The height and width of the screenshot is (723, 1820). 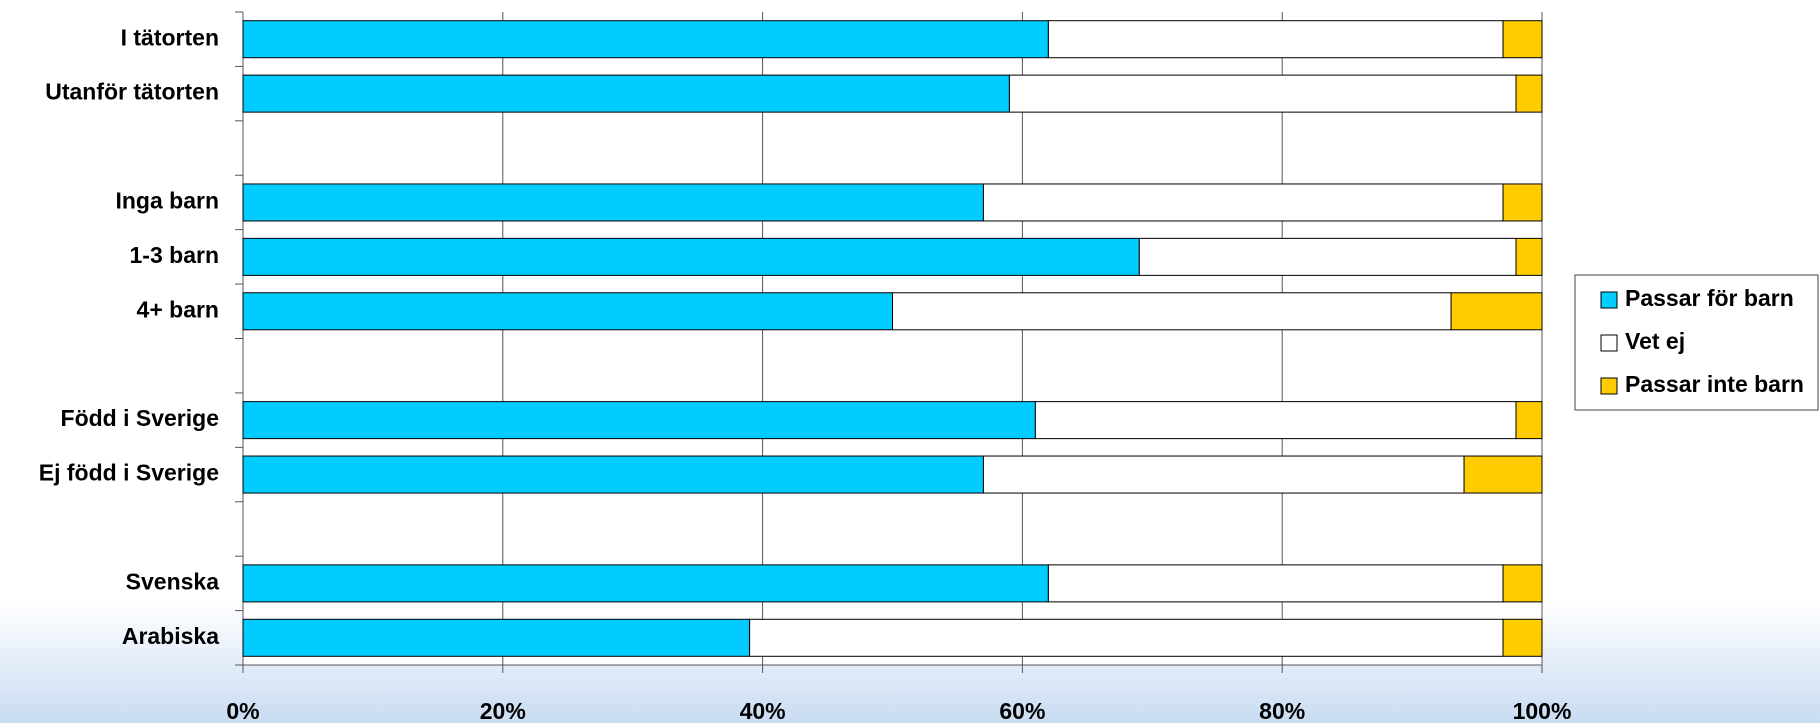 I want to click on y-tick-label: I tätorten, so click(x=170, y=37).